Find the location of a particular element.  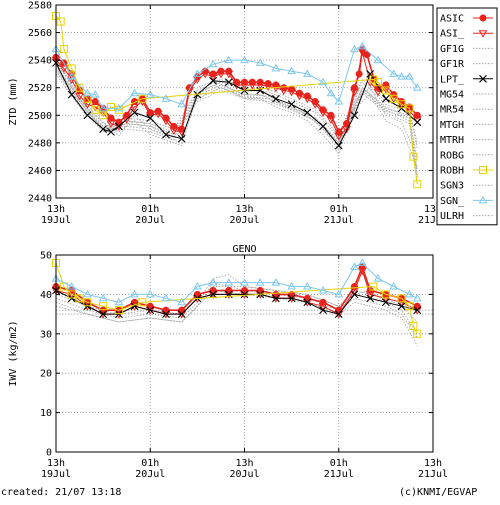

ztd-xtick-label-date: 20Jul is located at coordinates (244, 220).